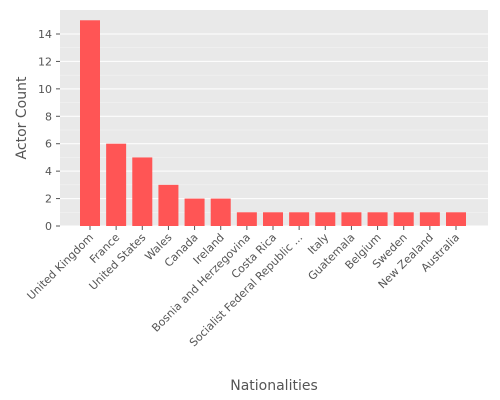 This screenshot has width=500, height=400. I want to click on x-tick-label: United Kingdom, so click(60, 267).